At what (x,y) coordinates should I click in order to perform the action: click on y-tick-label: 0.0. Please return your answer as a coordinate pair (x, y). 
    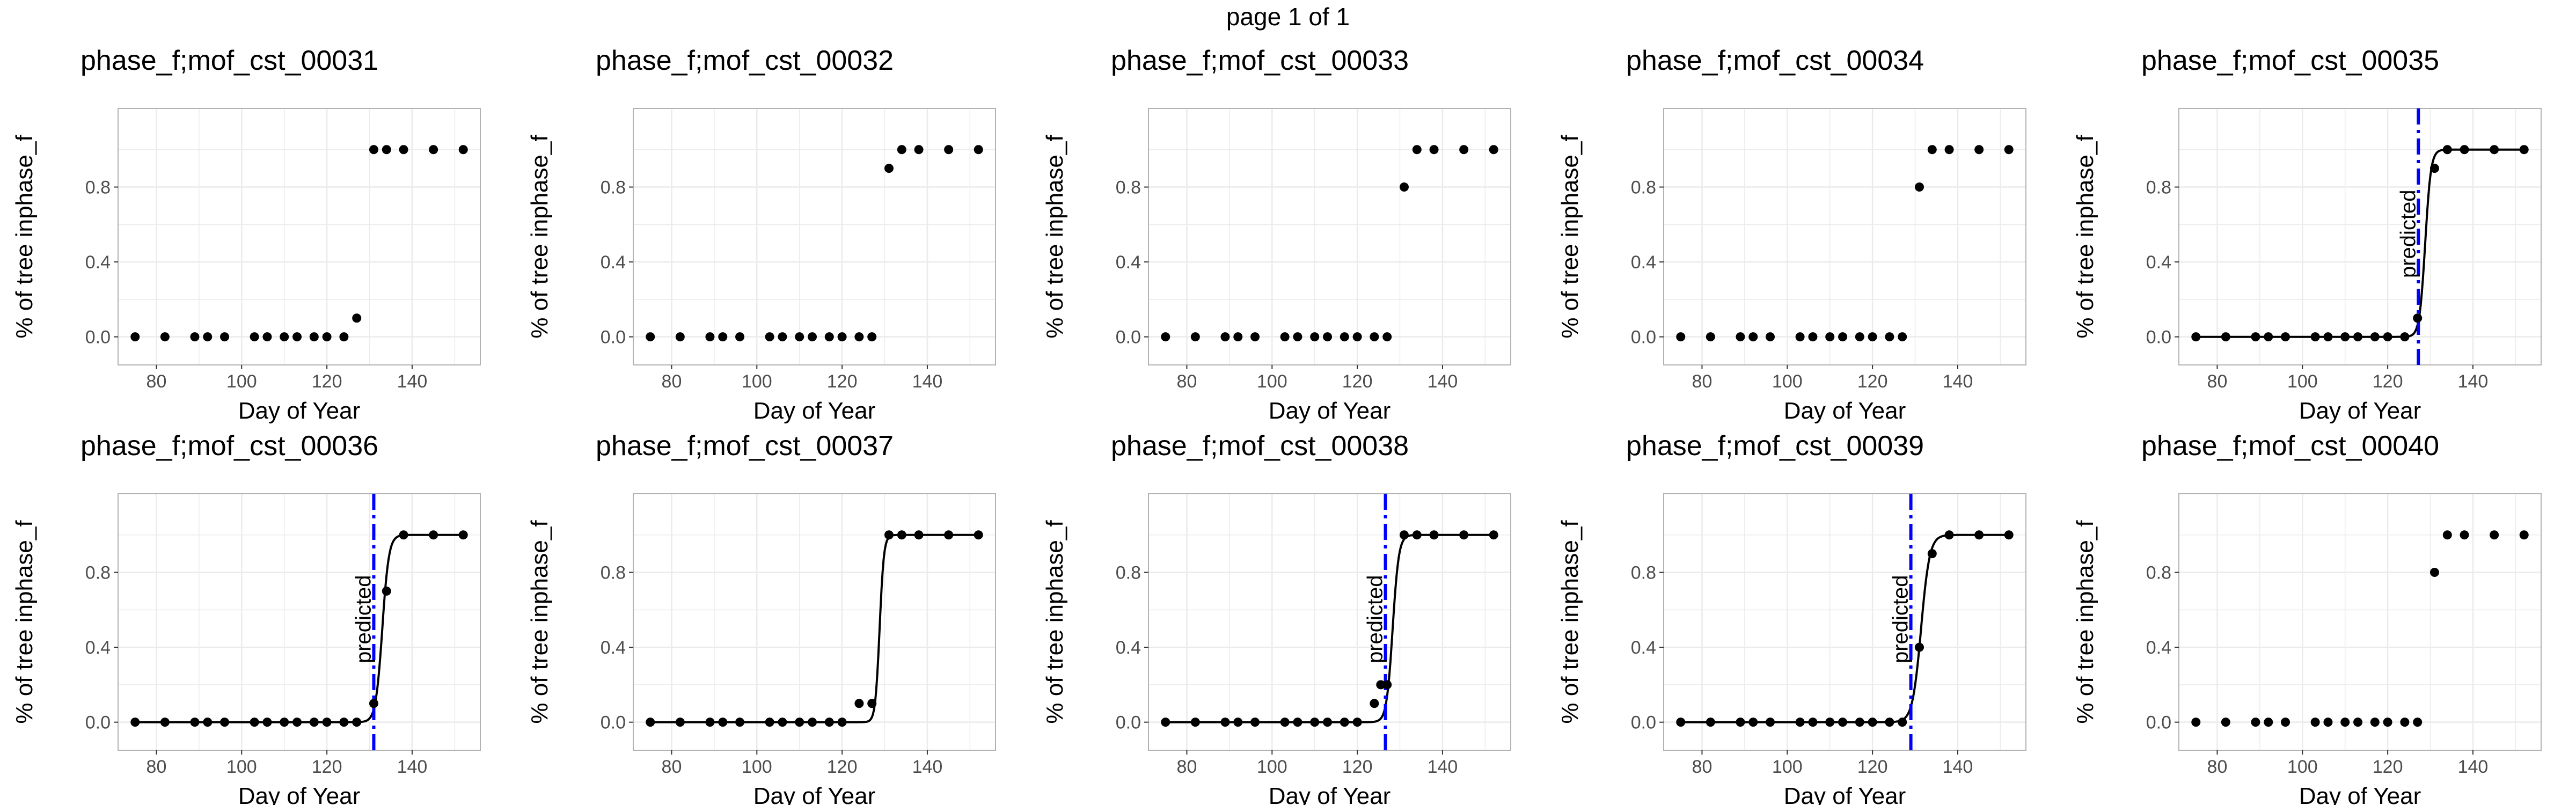
    Looking at the image, I should click on (1128, 723).